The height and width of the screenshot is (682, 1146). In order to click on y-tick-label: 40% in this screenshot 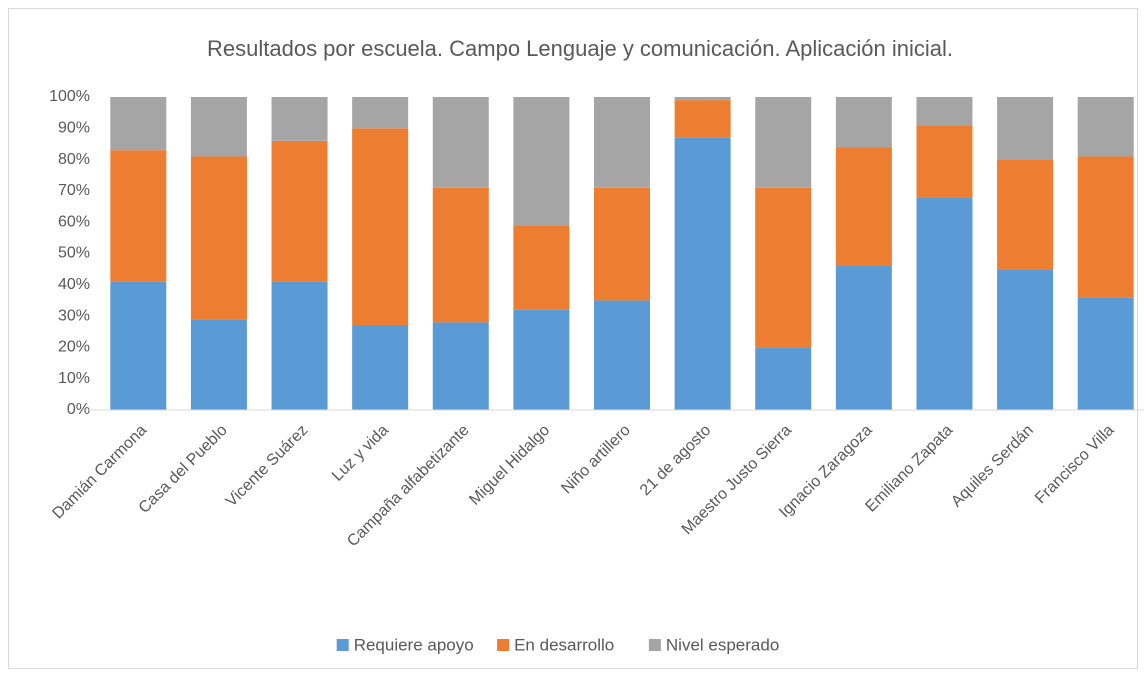, I will do `click(74, 284)`.